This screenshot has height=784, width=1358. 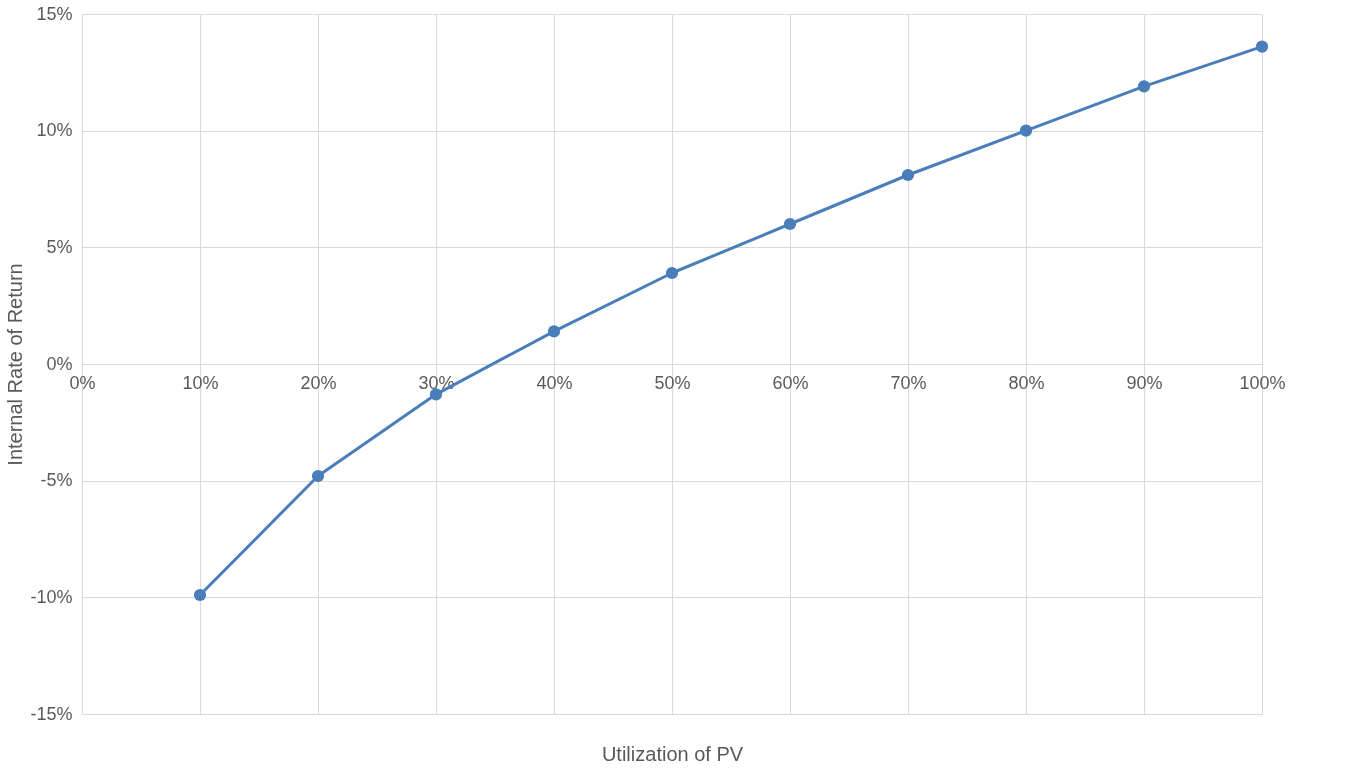 What do you see at coordinates (672, 753) in the screenshot?
I see `x-axis-title: Utilization of PV` at bounding box center [672, 753].